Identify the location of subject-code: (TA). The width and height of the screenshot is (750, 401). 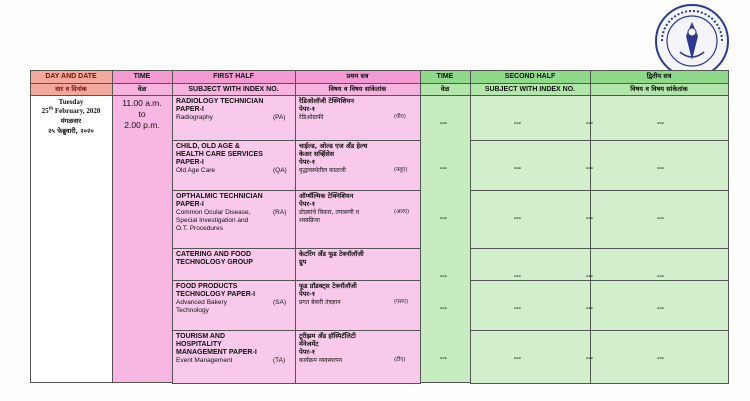
(279, 360).